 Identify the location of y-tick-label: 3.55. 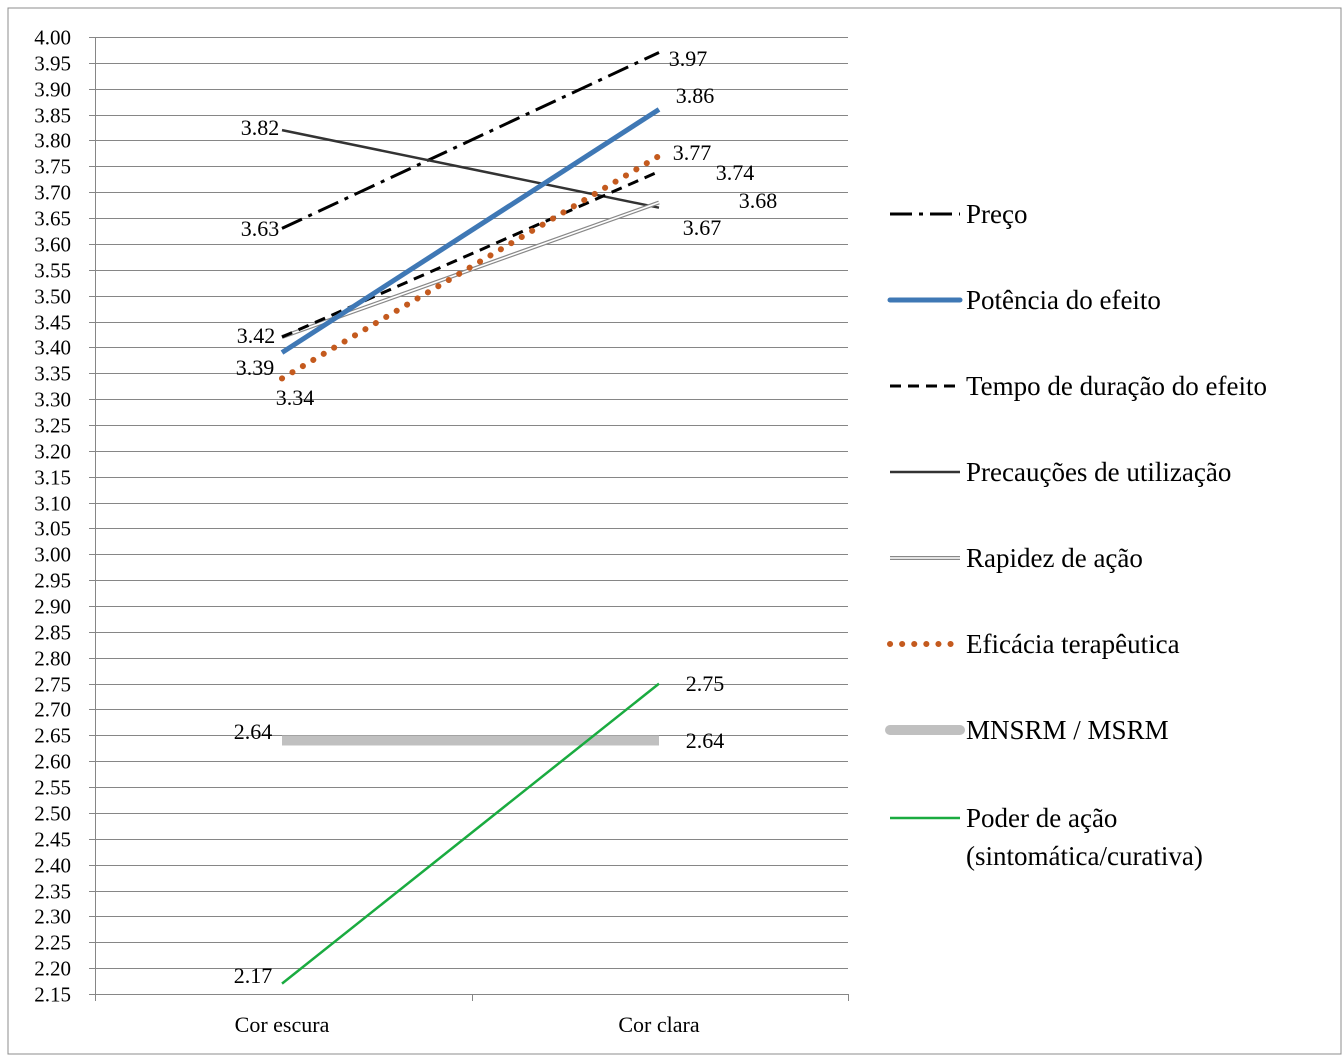
(52, 271).